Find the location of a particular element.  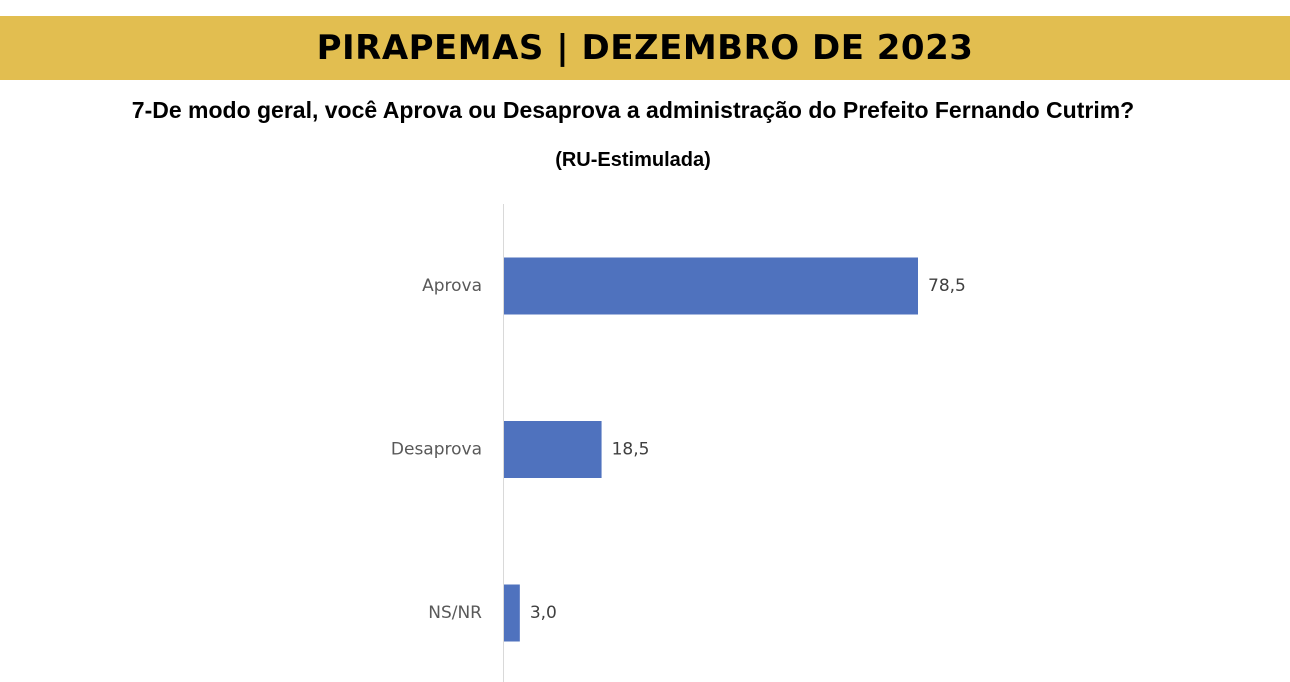

value-label: 18,5 is located at coordinates (631, 450).